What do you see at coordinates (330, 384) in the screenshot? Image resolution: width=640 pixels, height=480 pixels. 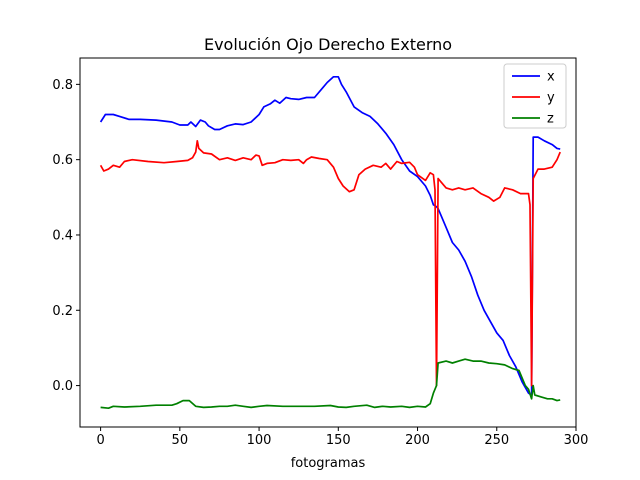 I see `series-line-z` at bounding box center [330, 384].